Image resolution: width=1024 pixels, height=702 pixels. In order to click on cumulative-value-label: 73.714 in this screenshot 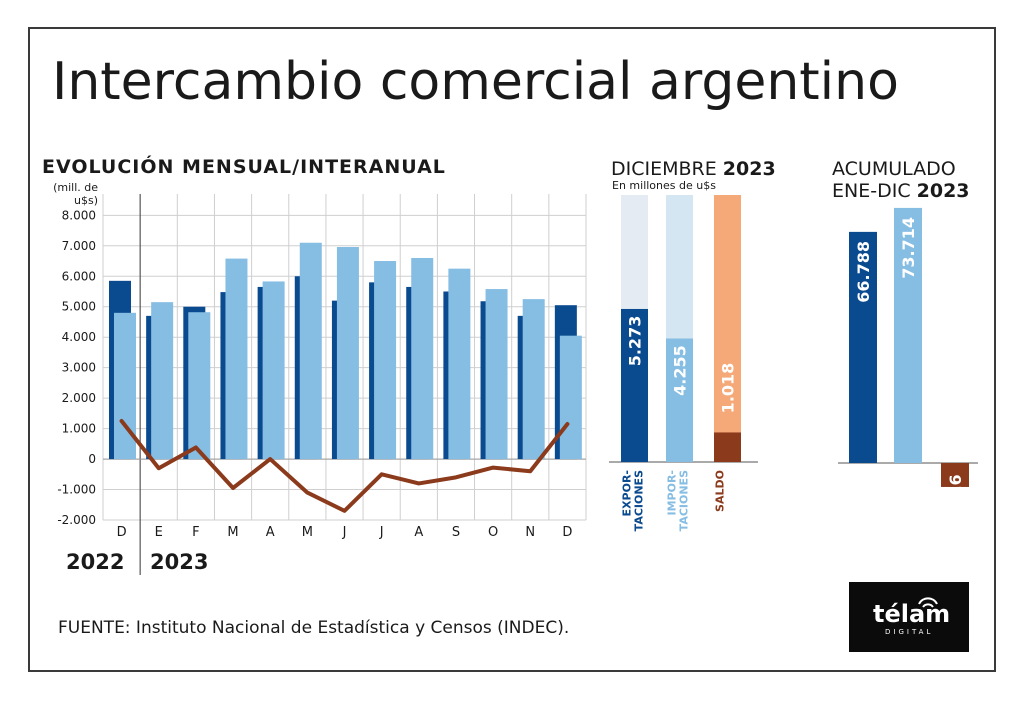, I will do `click(908, 248)`.